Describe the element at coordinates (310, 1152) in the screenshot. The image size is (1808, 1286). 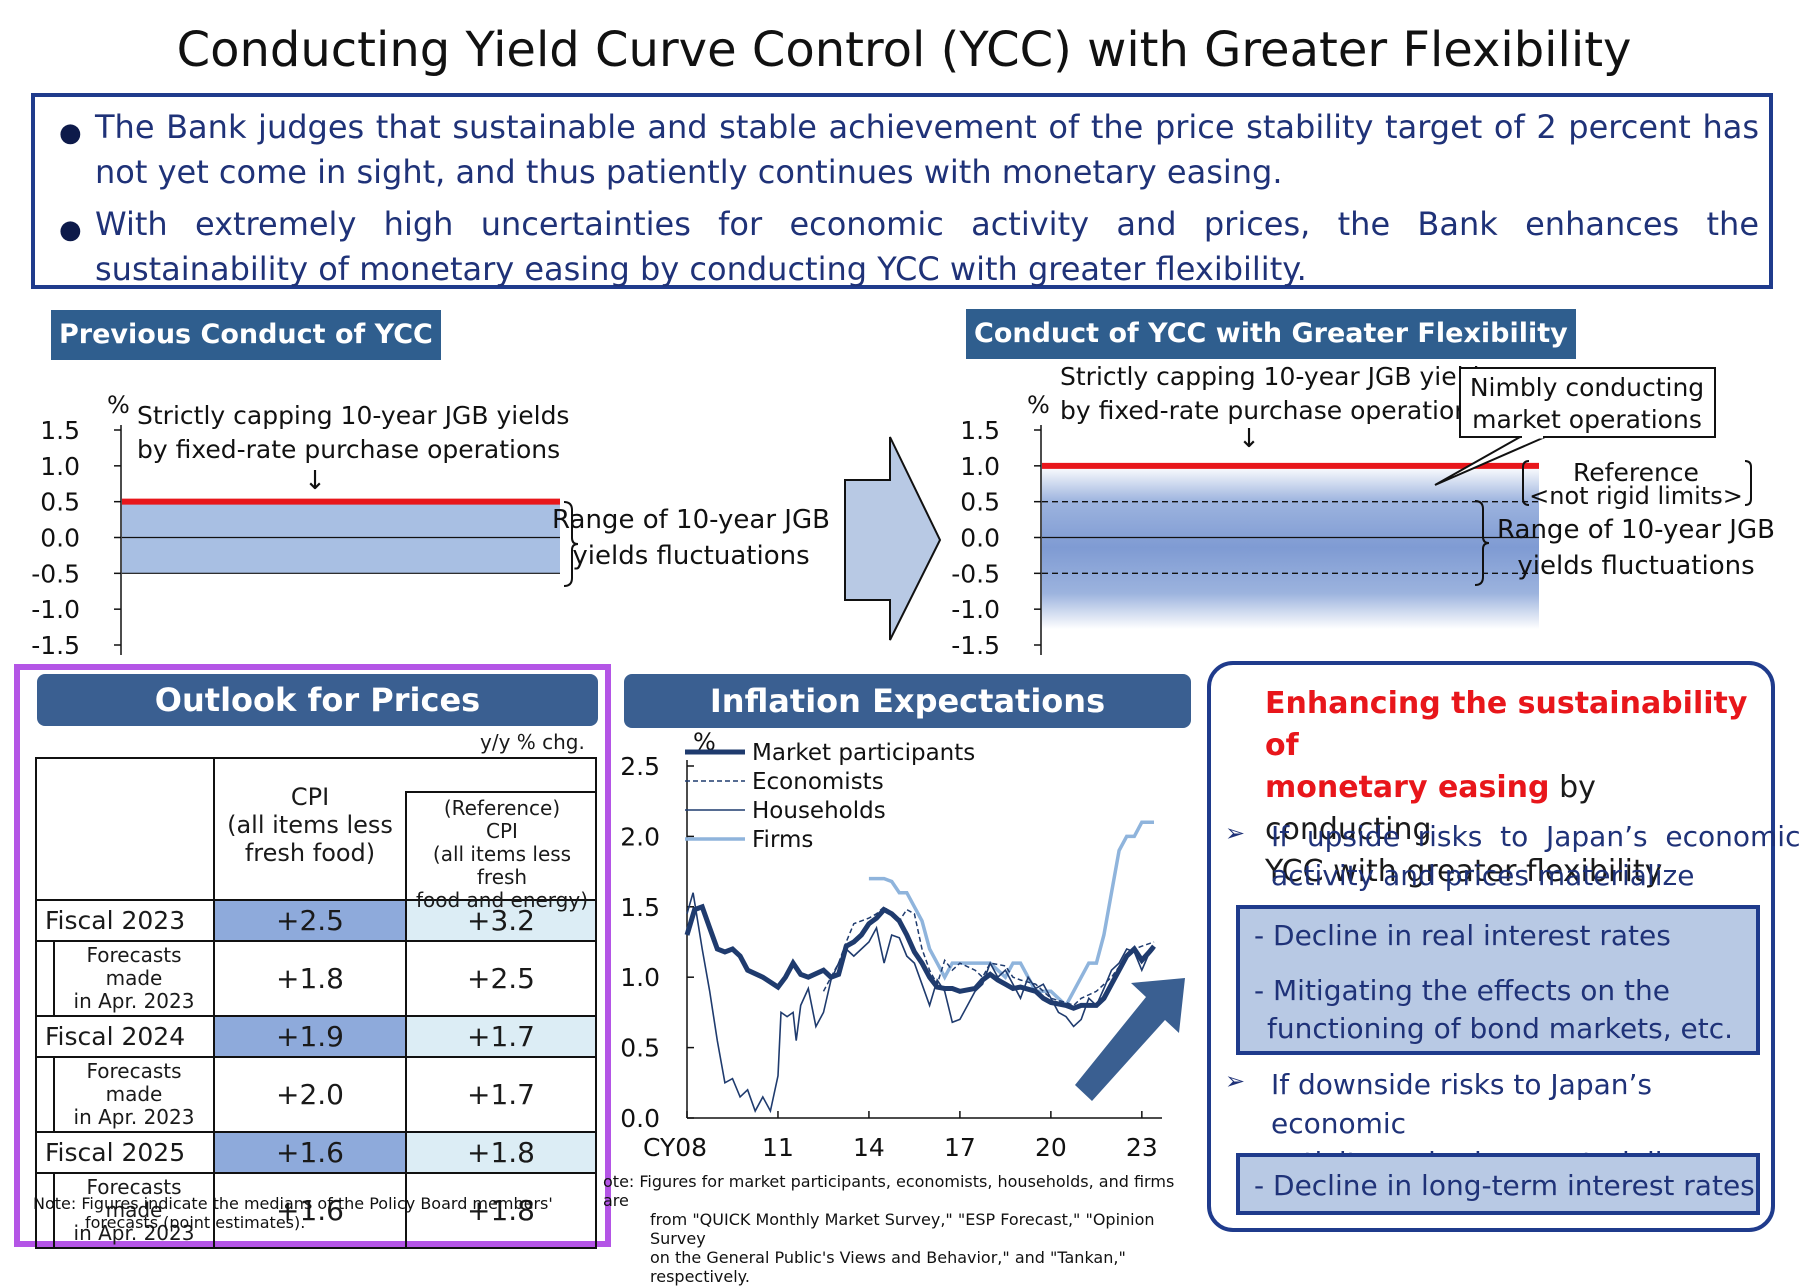
I see `cpi-value: +1.6` at that location.